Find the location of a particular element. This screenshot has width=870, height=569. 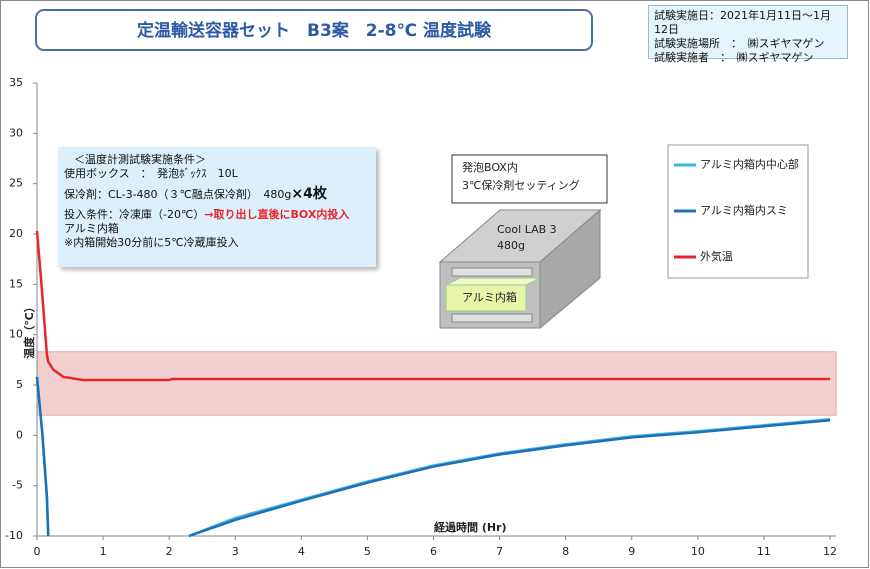

x-tick-label: 11 is located at coordinates (764, 551).